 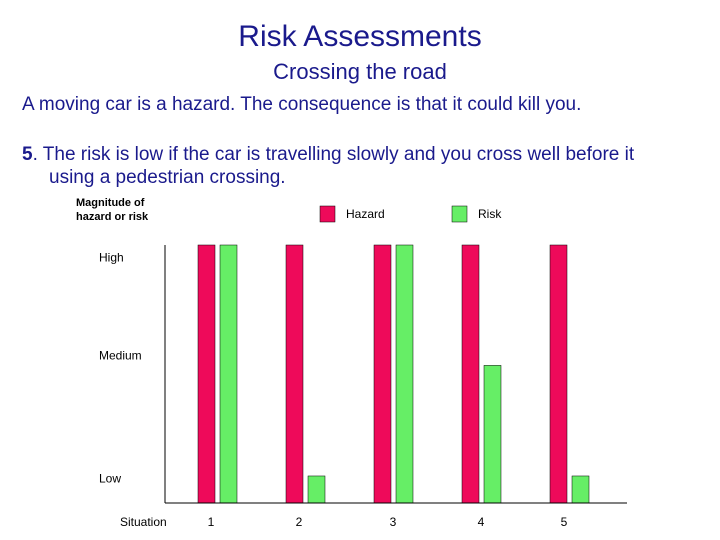 What do you see at coordinates (120, 367) in the screenshot?
I see `y-axis-ticks: Low Medium High` at bounding box center [120, 367].